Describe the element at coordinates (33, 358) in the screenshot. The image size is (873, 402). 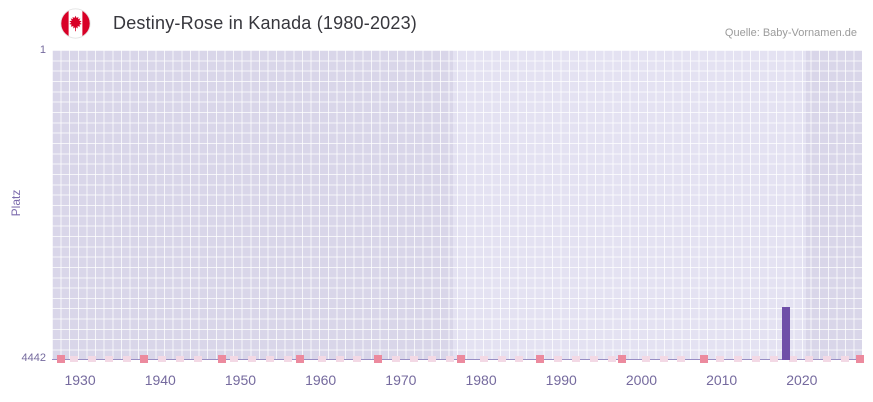
I see `y-axis-tick-bottom: 4442` at that location.